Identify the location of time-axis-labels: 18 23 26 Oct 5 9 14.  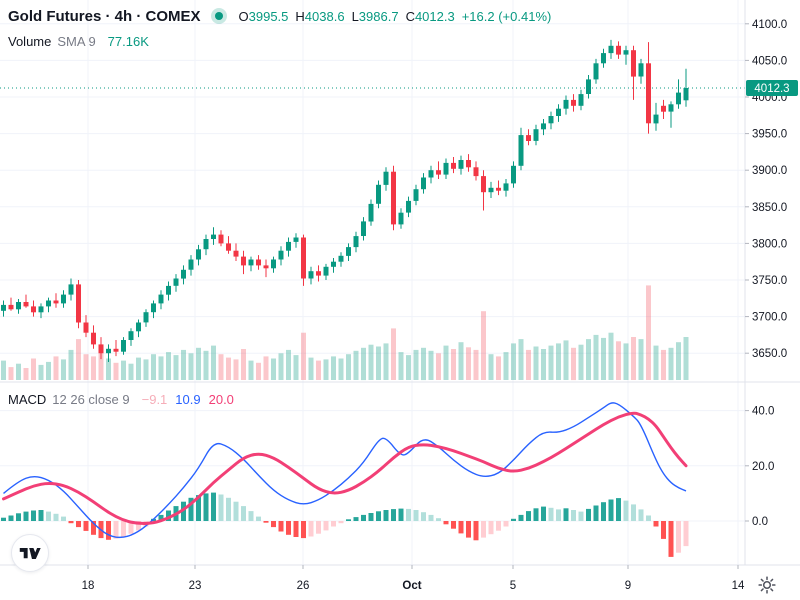
(413, 578).